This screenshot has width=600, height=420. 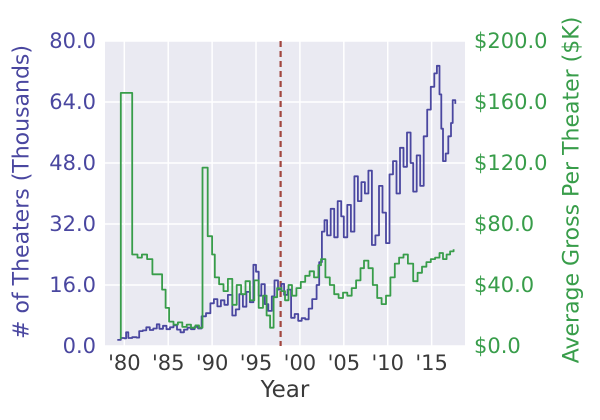 I want to click on x-axis-title: Year, so click(x=285, y=390).